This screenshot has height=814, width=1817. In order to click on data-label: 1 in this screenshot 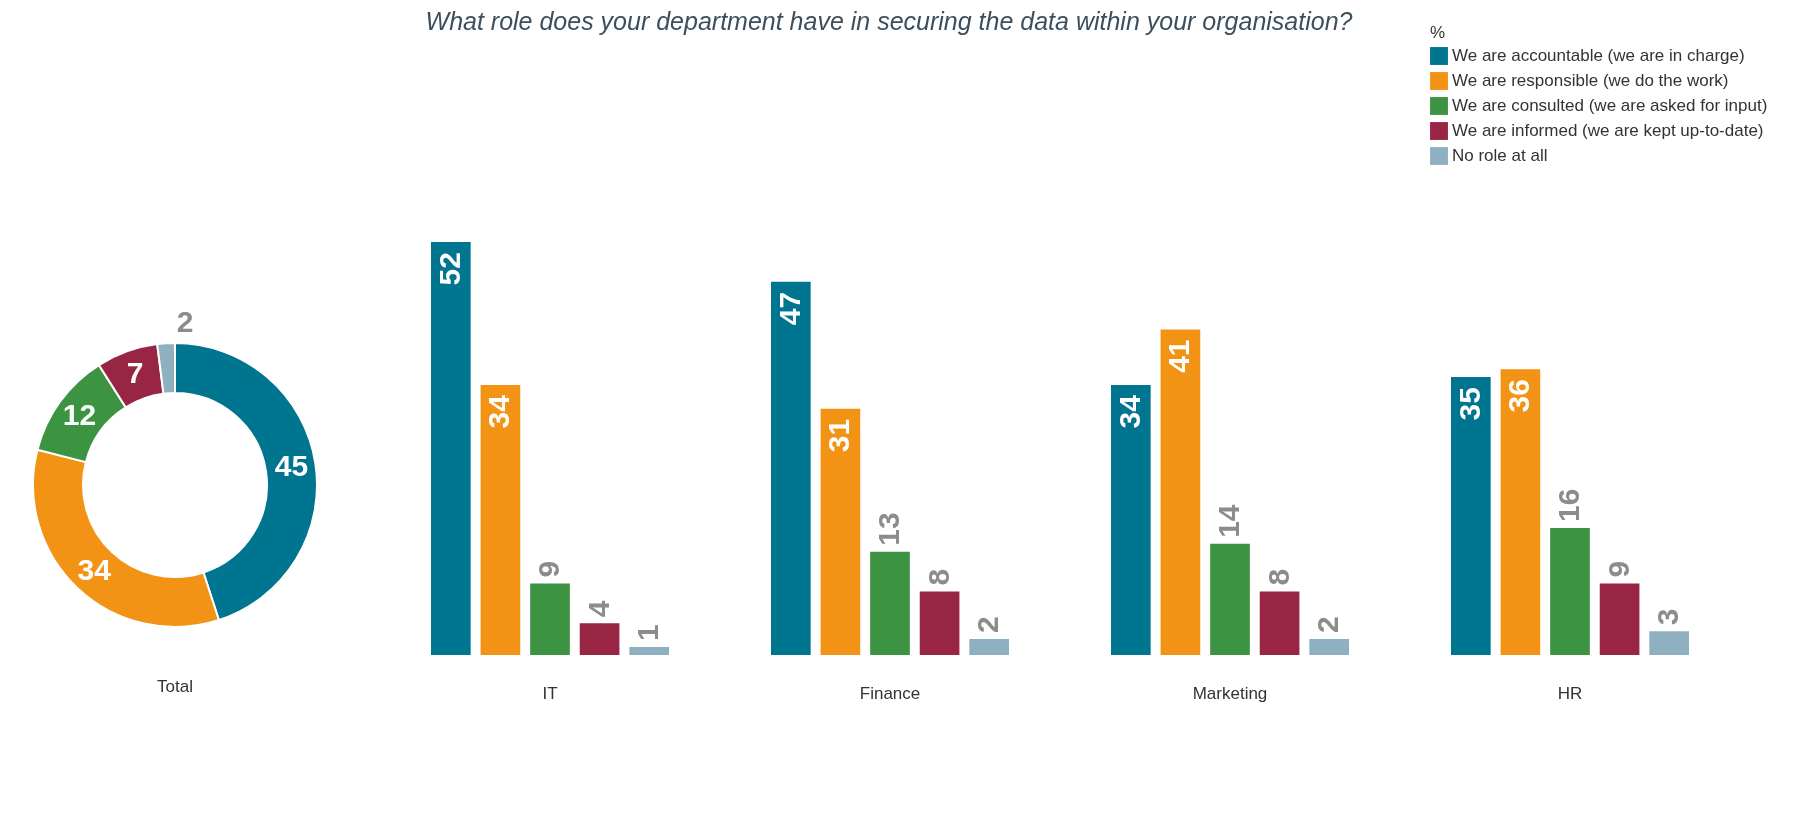, I will do `click(648, 633)`.